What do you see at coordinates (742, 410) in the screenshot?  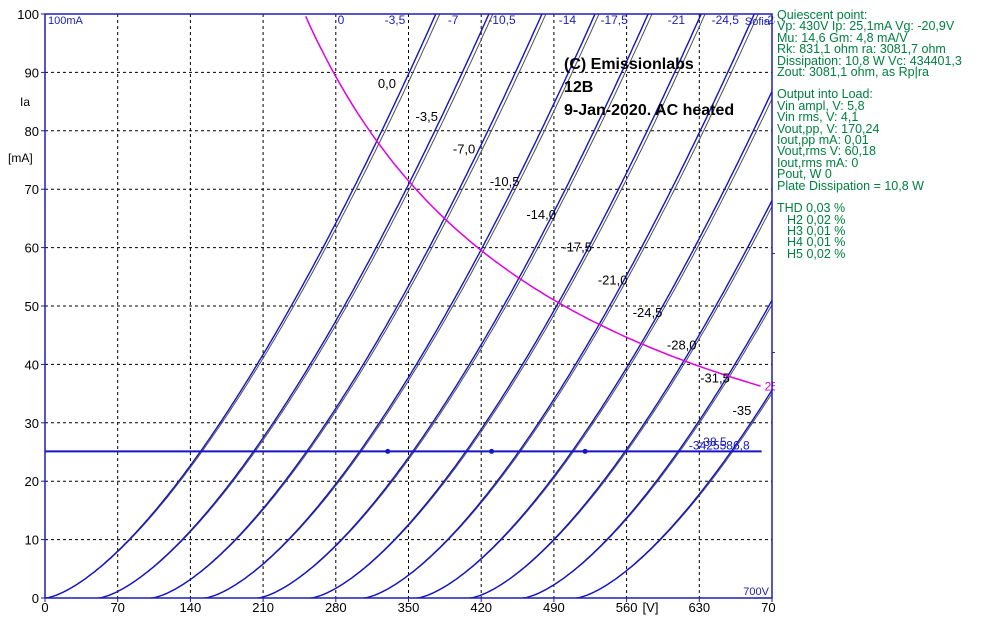 I see `curve-bias-label: -35` at bounding box center [742, 410].